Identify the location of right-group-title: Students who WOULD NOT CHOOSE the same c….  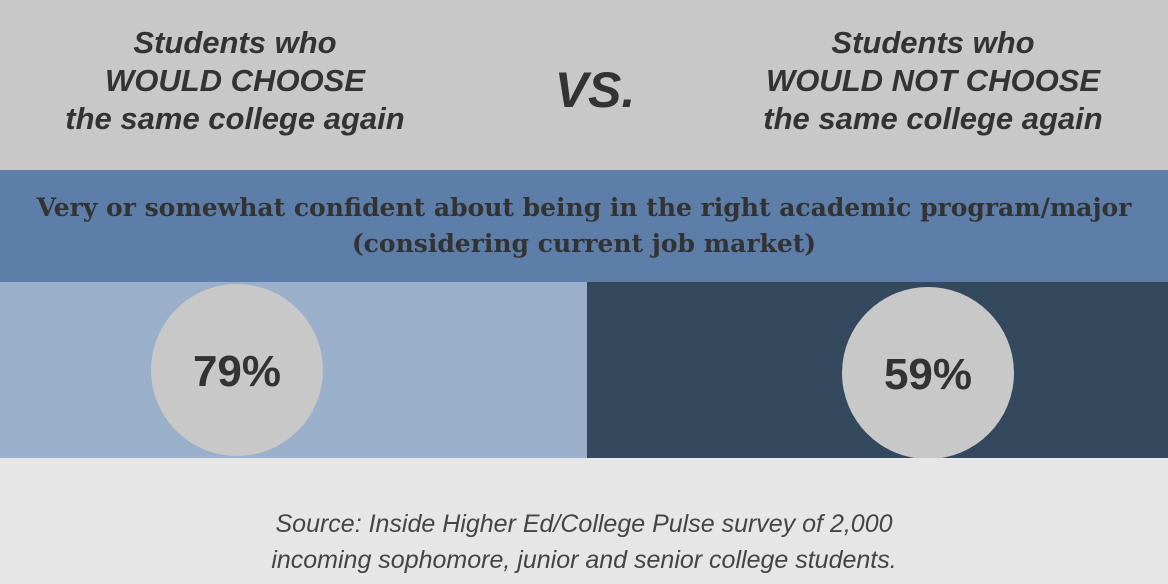
(933, 81).